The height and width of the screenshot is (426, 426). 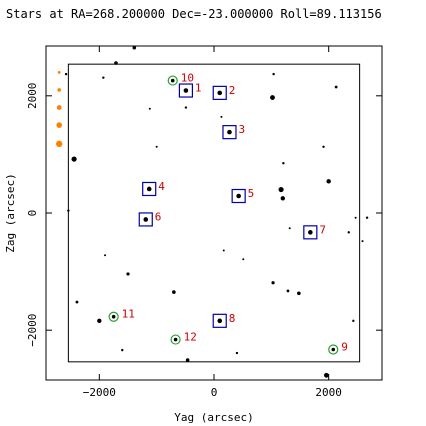 What do you see at coordinates (328, 392) in the screenshot?
I see `x-tick-label: 2000` at bounding box center [328, 392].